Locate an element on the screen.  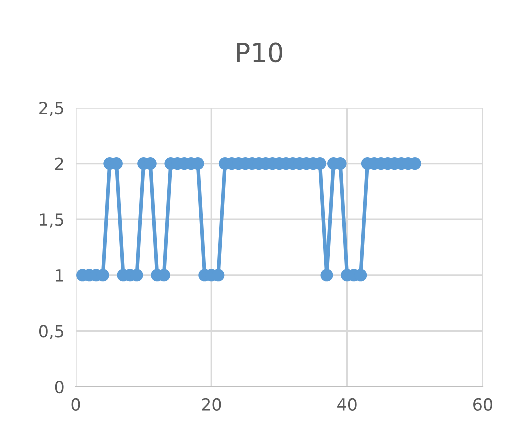
chart-title: P10 is located at coordinates (259, 52).